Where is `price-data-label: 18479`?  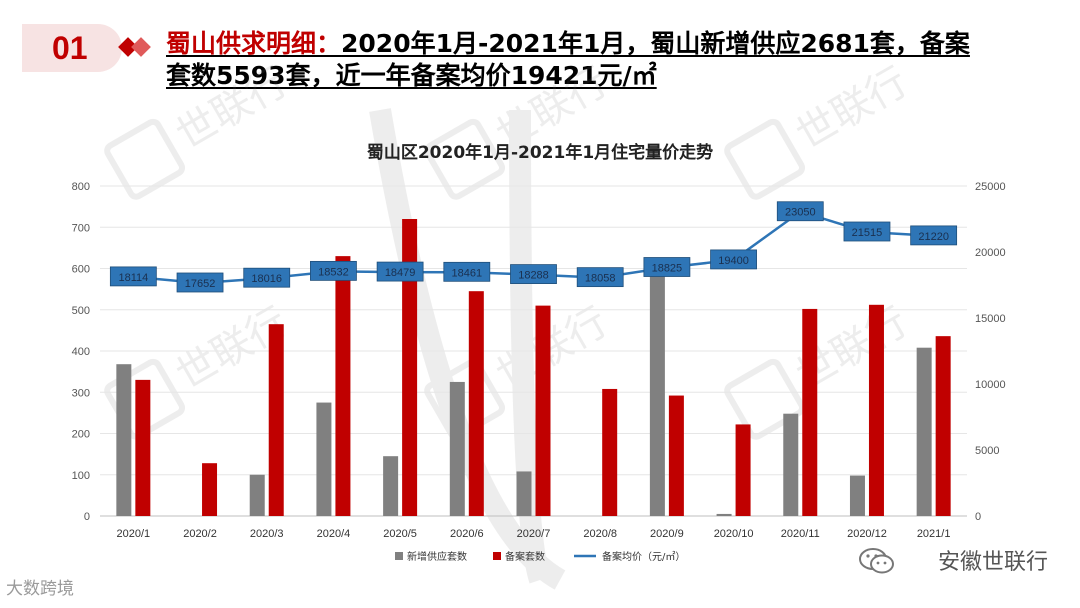 price-data-label: 18479 is located at coordinates (400, 273).